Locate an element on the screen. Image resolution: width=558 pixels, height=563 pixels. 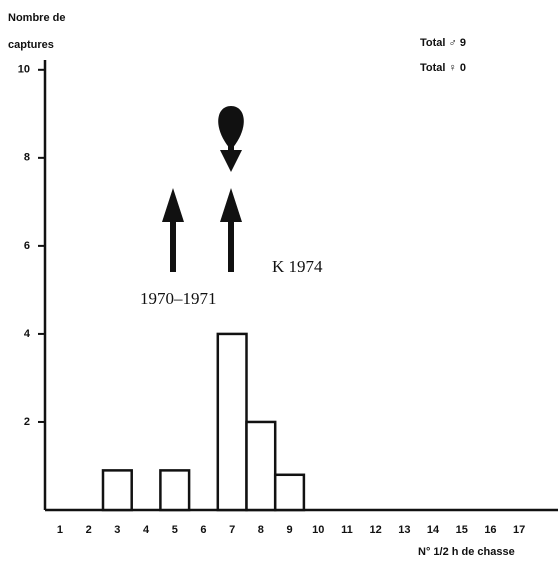
x-tick-label: 8 is located at coordinates (261, 530).